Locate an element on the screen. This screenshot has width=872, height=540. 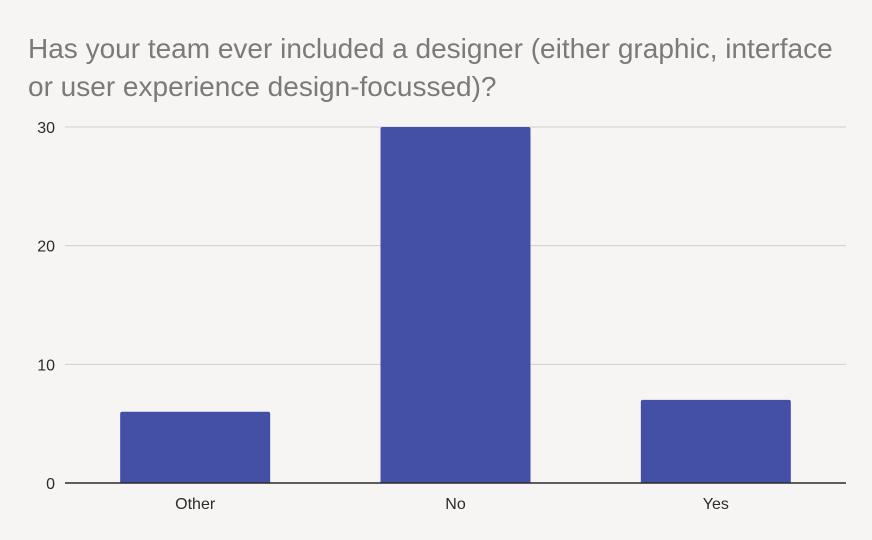
bar-no is located at coordinates (455, 305).